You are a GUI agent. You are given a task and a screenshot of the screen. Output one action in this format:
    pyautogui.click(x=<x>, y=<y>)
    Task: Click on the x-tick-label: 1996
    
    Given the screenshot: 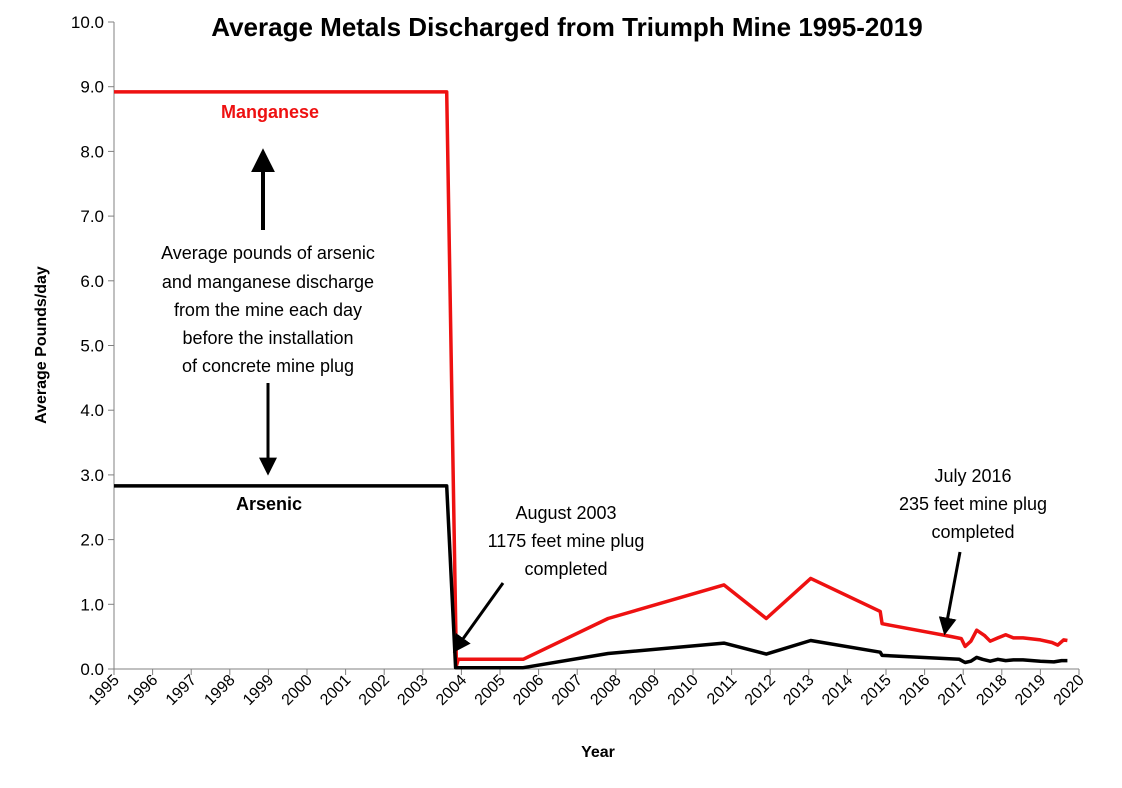 What is the action you would take?
    pyautogui.click(x=142, y=690)
    